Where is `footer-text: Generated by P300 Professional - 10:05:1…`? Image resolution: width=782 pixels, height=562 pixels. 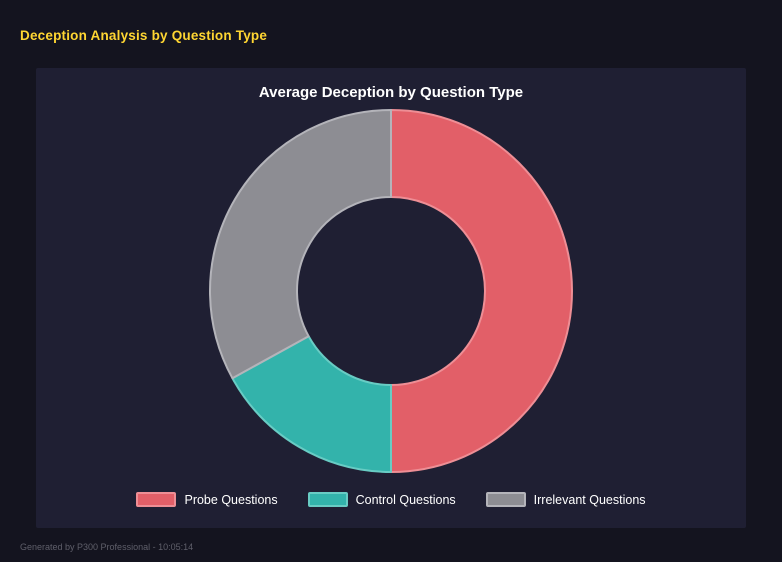
footer-text: Generated by P300 Professional - 10:05:1… is located at coordinates (107, 547).